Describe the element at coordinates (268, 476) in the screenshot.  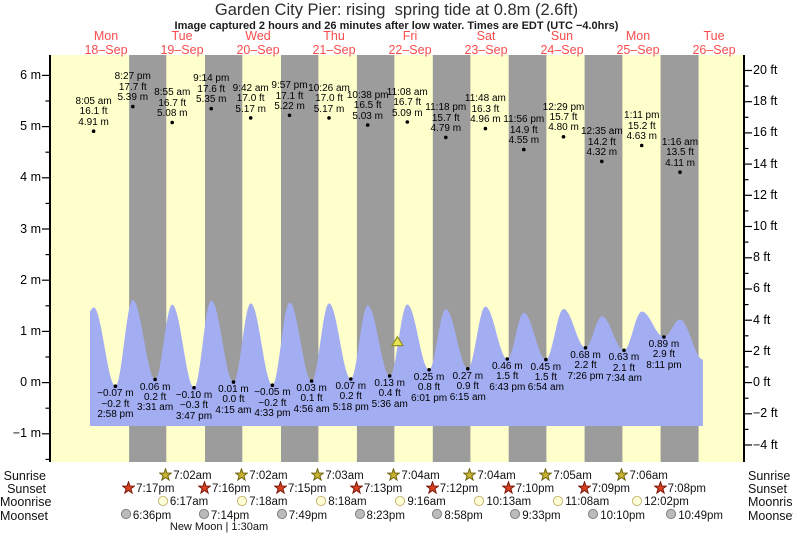
I see `sunrise-time: 7:02am` at that location.